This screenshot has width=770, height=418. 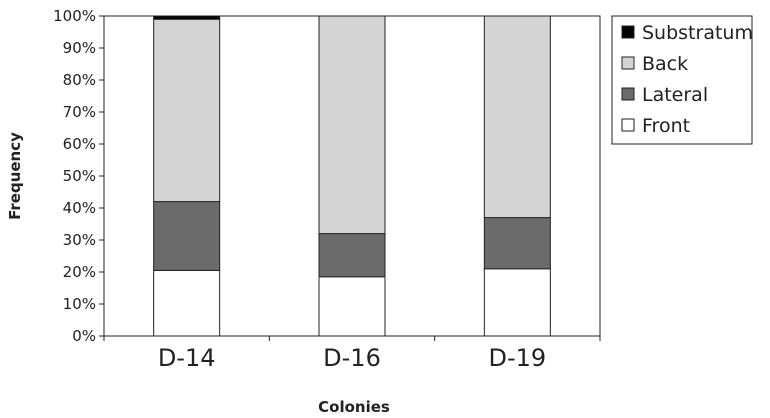 I want to click on y-tick-label: 0%, so click(x=84, y=336).